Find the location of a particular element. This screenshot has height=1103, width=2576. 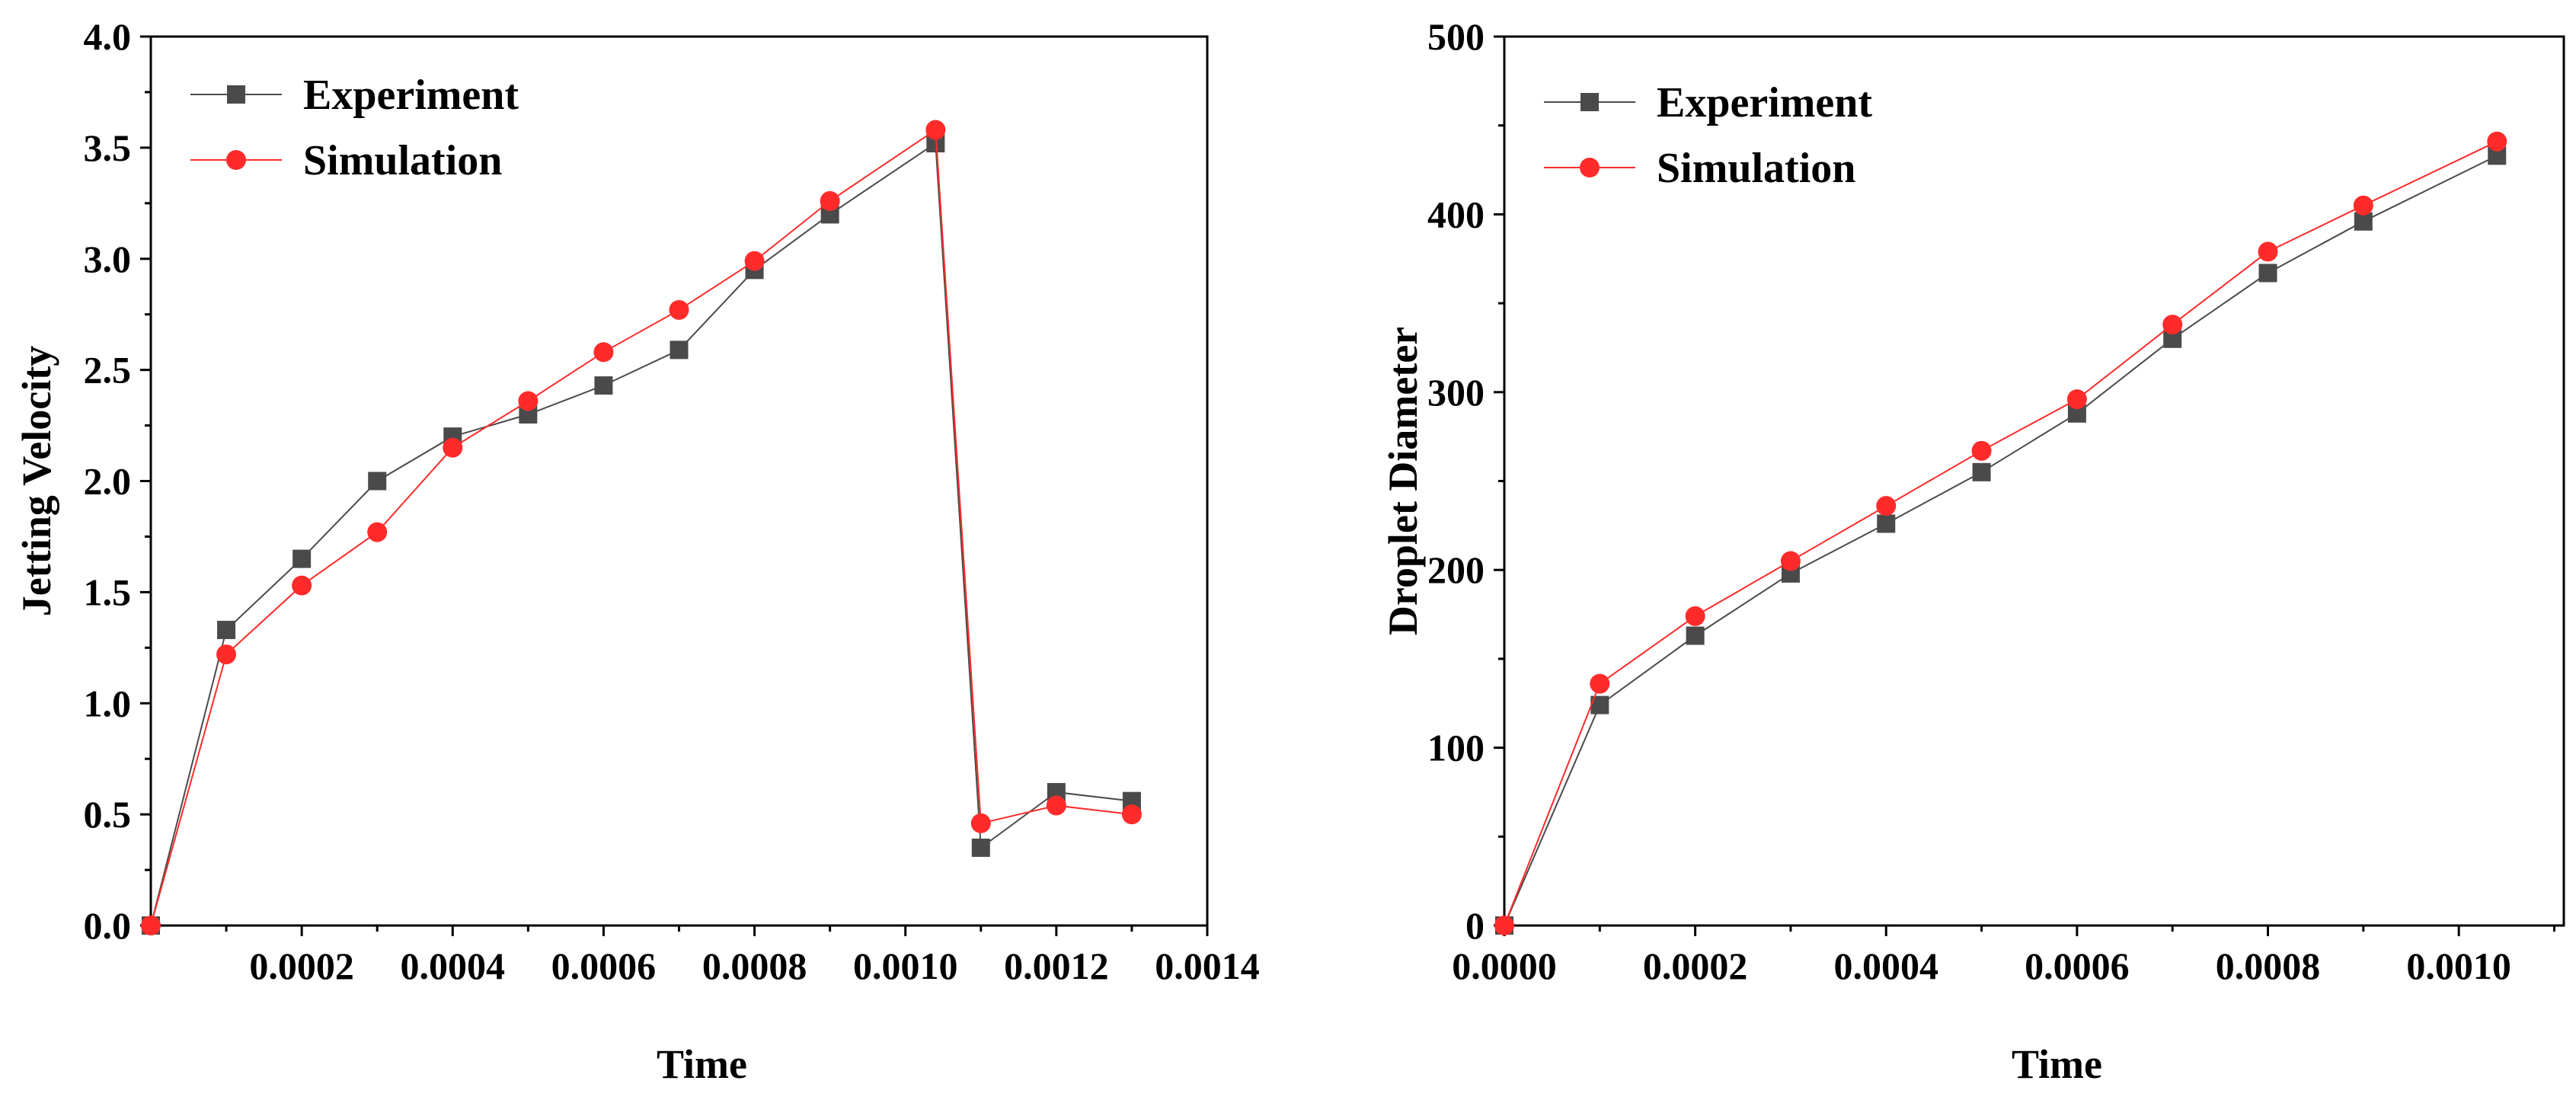

velocity-y-tick-label: 3.5 is located at coordinates (108, 147).